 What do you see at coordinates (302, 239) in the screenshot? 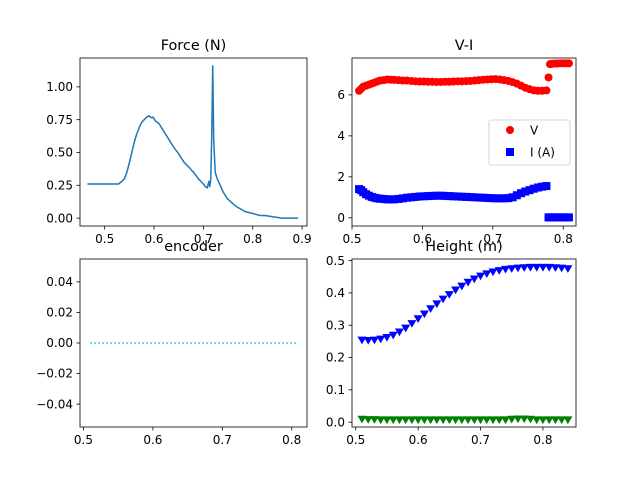
I see `x-tick-label: 0.9` at bounding box center [302, 239].